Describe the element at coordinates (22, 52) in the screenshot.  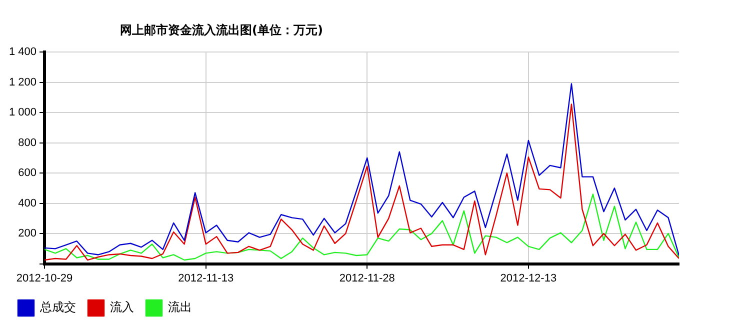
I see `y-tick-label: 1 400` at that location.